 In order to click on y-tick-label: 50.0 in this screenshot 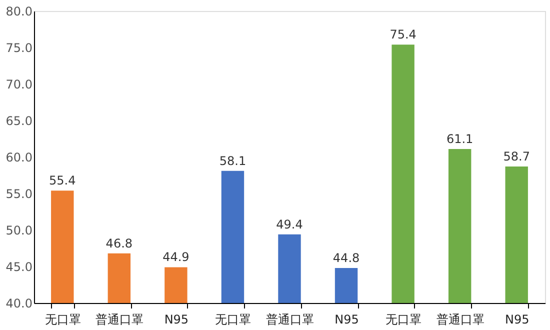, I will do `click(19, 231)`.